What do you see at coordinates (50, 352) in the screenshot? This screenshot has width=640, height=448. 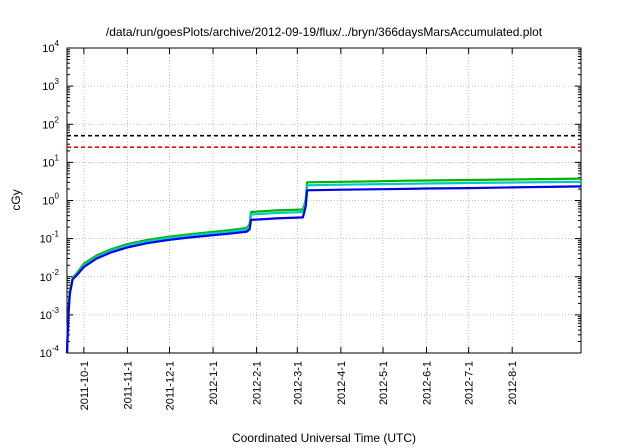 I see `y-tick-label: 10⁻⁴` at bounding box center [50, 352].